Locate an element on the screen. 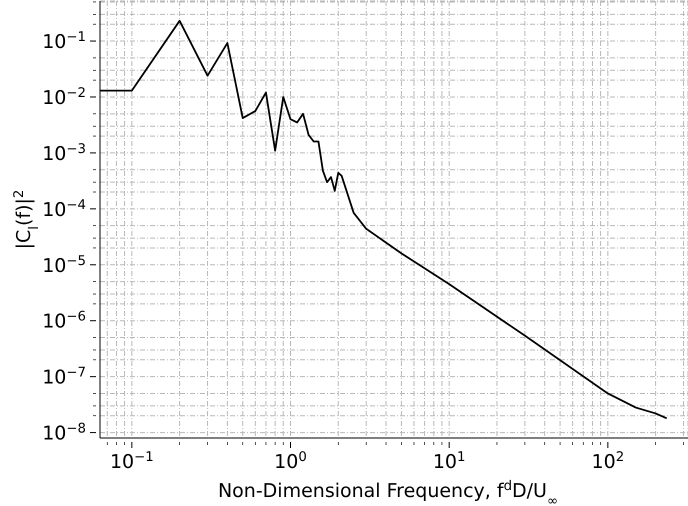 This screenshot has width=688, height=506. x-axis-title: Non-Dimensional Frequency, f$^{d}$D/U$_{∞}$ is located at coordinates (388, 492).